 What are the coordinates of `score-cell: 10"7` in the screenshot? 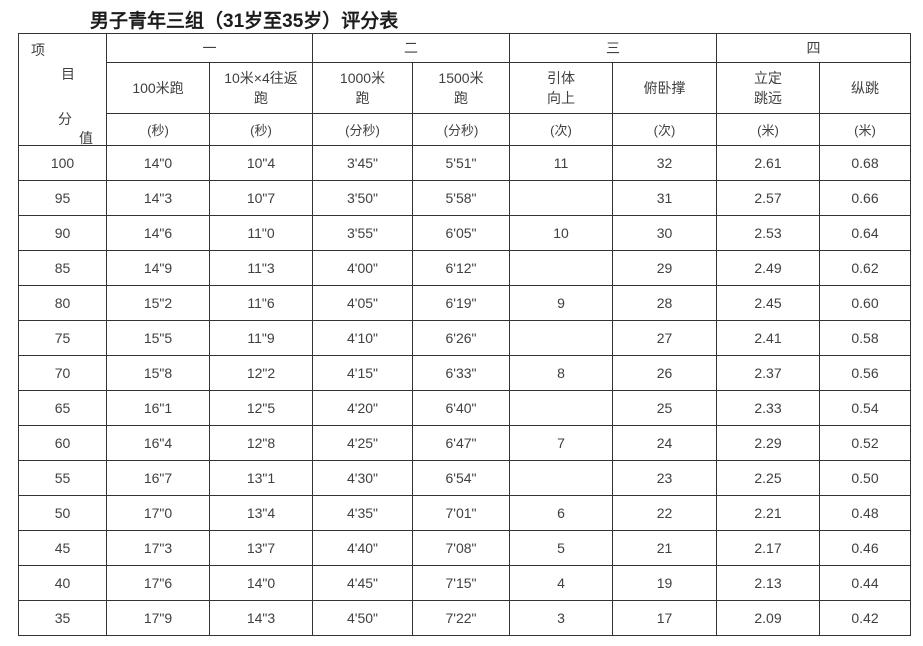 It's located at (261, 198).